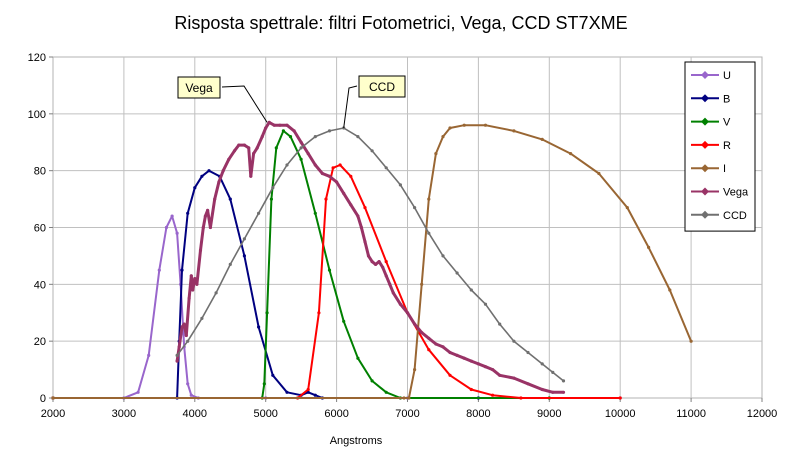 The height and width of the screenshot is (456, 803). What do you see at coordinates (549, 414) in the screenshot?
I see `x-tick-label: 9000` at bounding box center [549, 414].